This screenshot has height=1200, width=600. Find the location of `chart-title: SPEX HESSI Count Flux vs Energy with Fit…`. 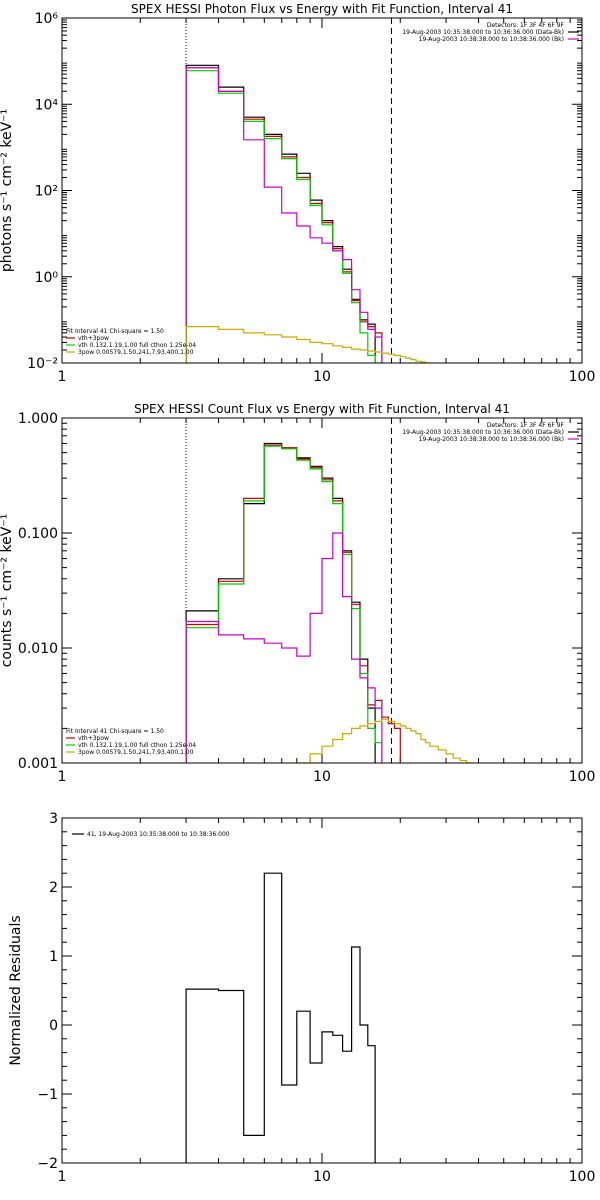

chart-title: SPEX HESSI Count Flux vs Energy with Fit… is located at coordinates (322, 409).